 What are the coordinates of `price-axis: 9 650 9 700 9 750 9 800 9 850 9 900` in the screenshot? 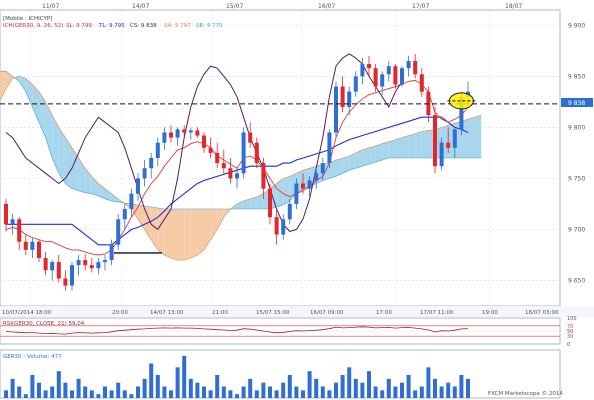 It's located at (576, 153).